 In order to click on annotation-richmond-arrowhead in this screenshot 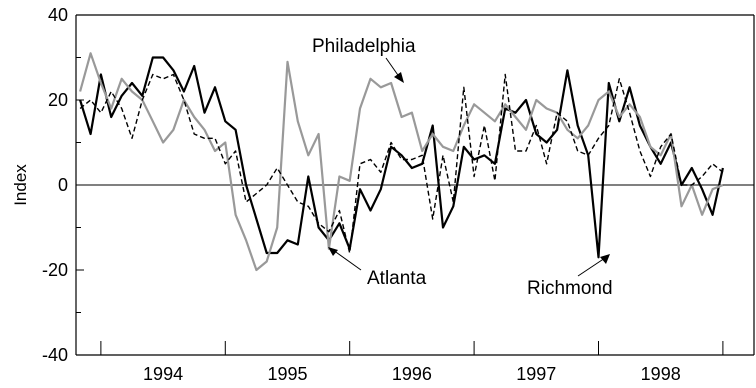, I will do `click(605, 259)`.